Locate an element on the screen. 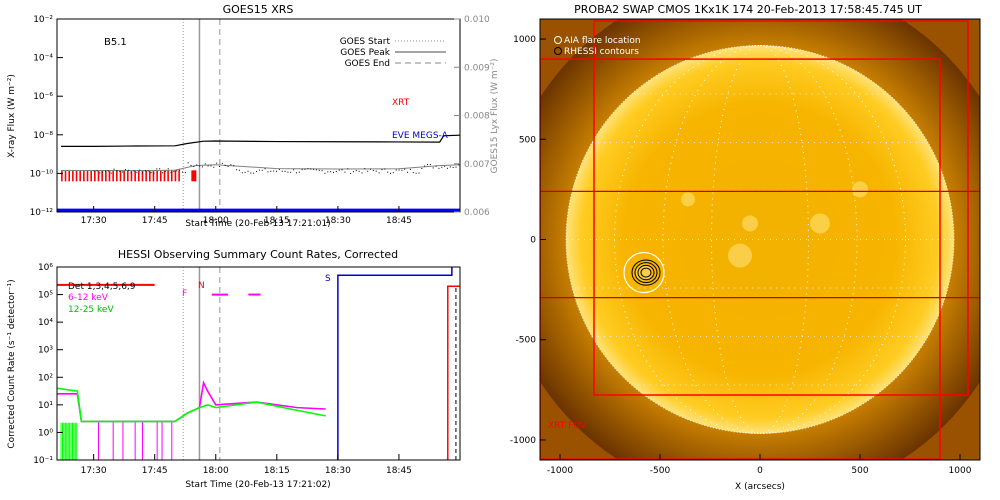  hessi-legend-1225: 12-25 keV is located at coordinates (91, 310).